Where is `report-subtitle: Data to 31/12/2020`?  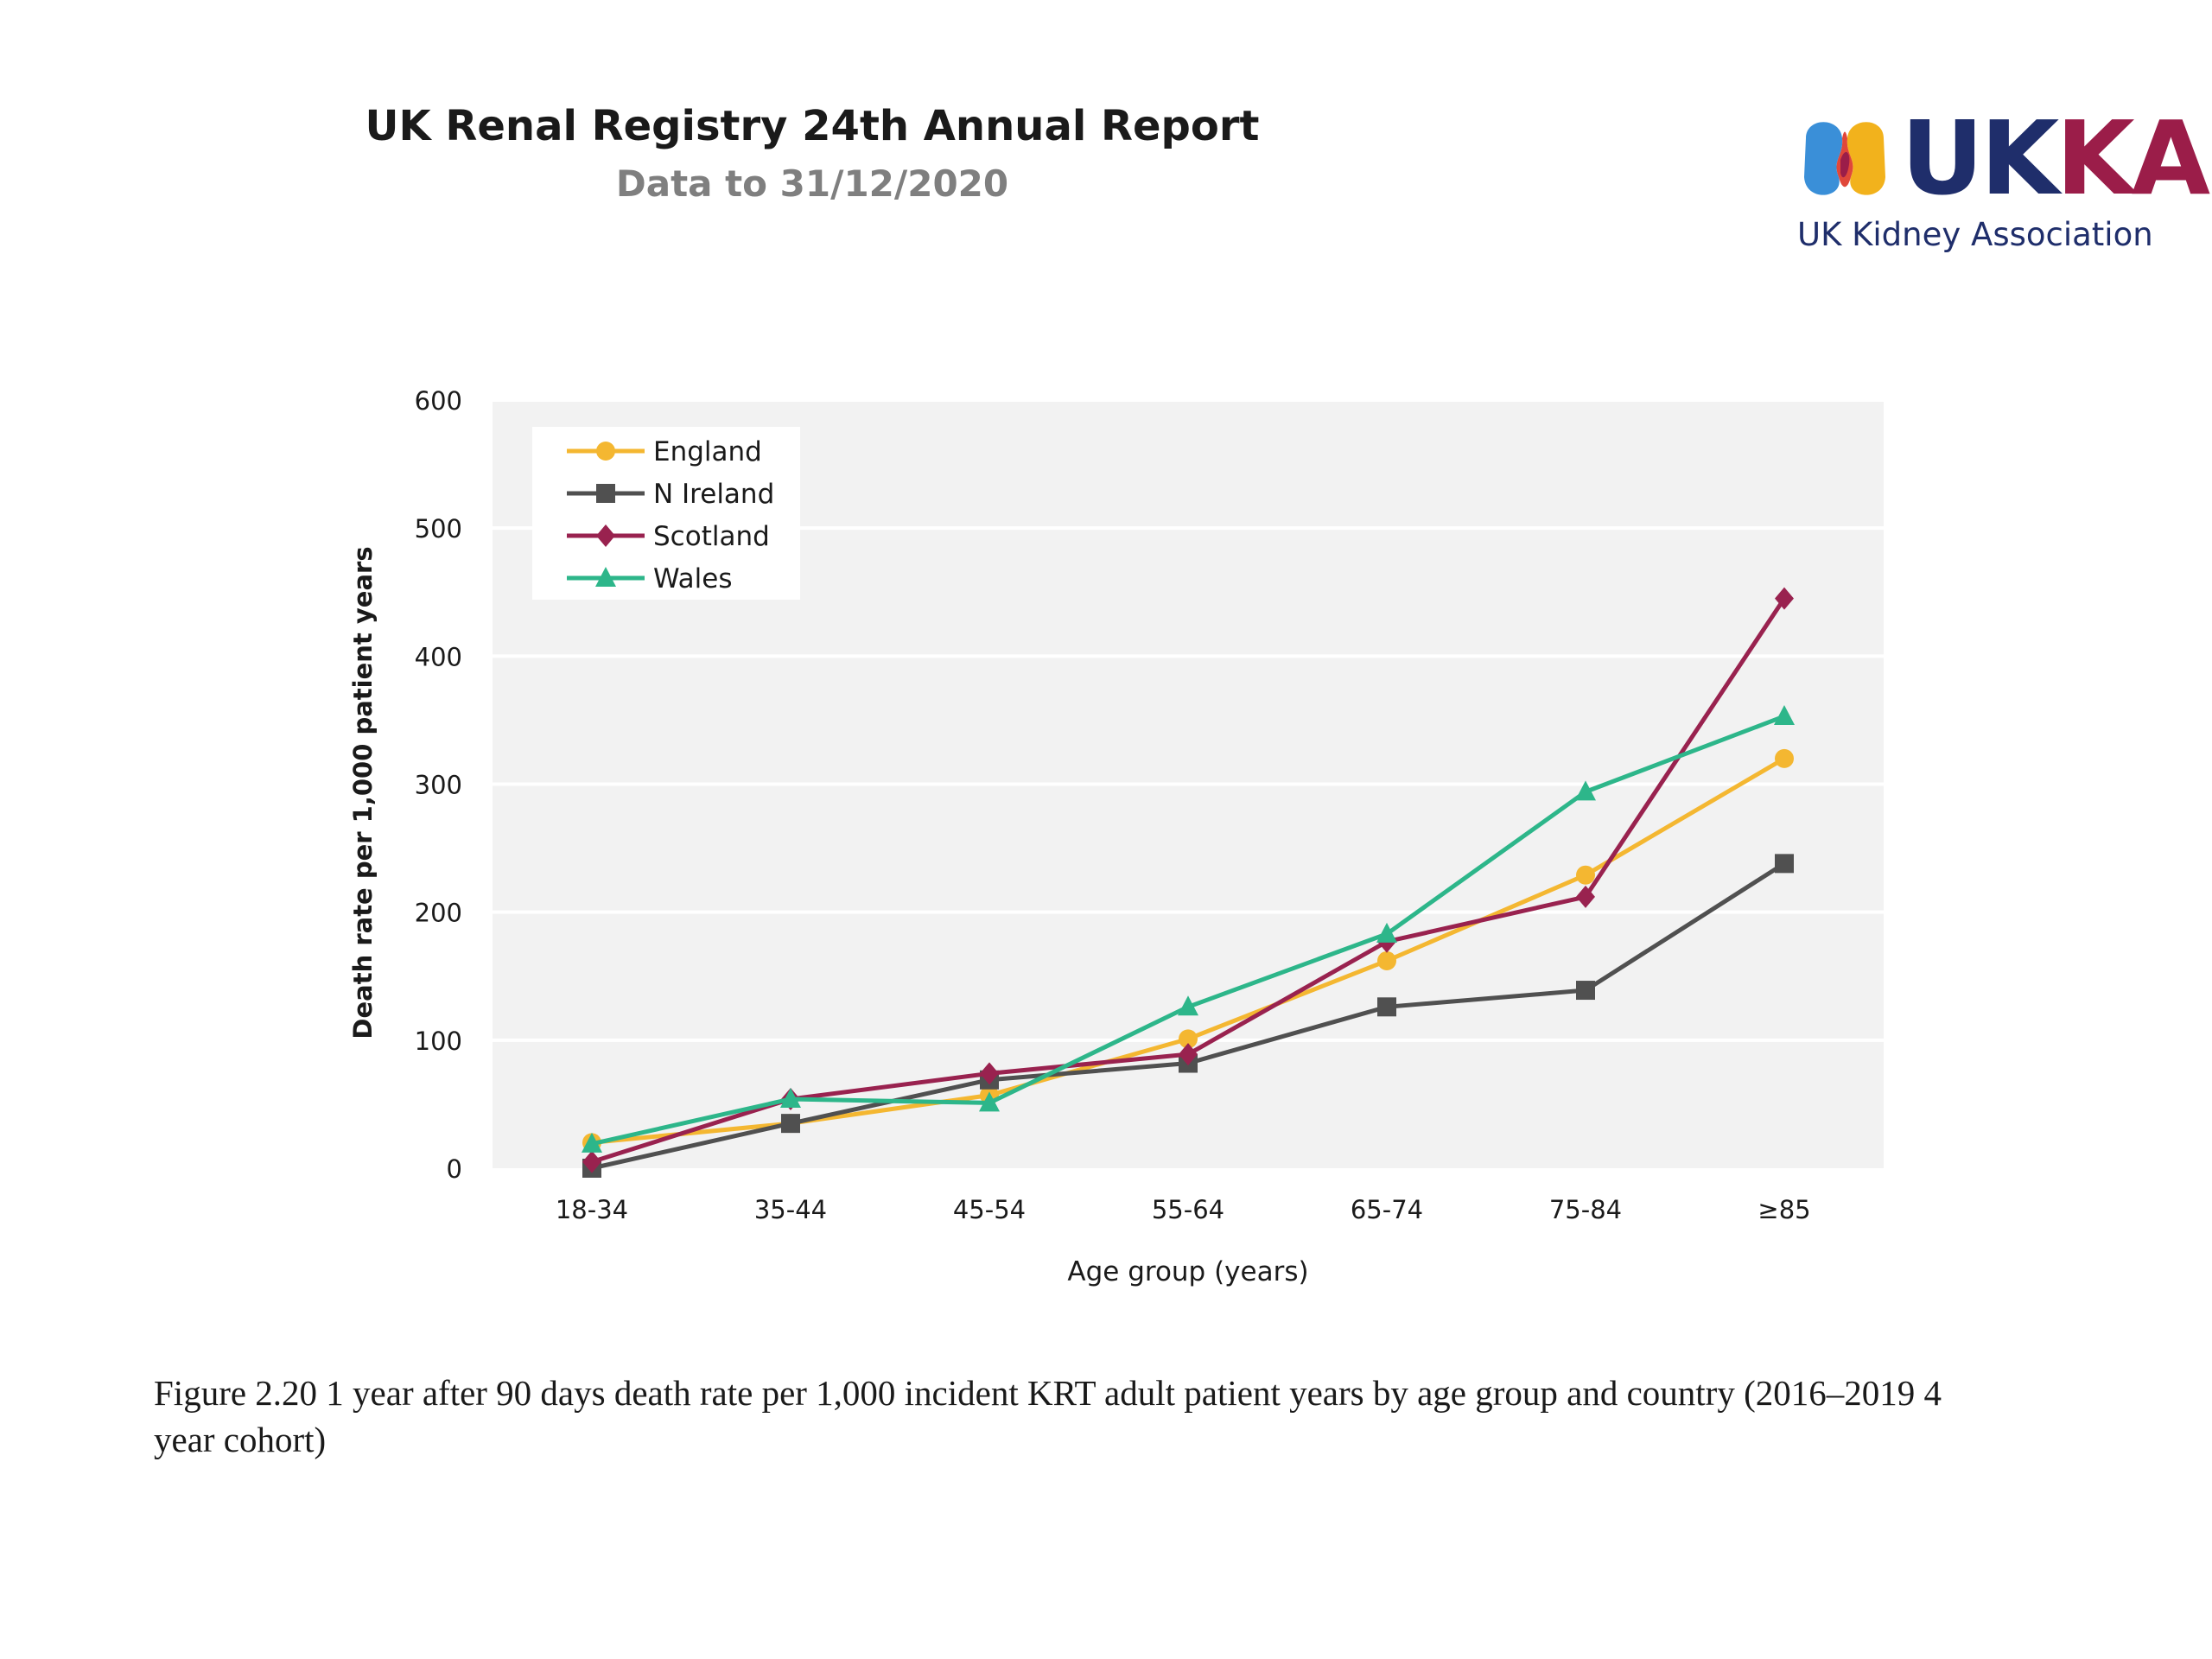 report-subtitle: Data to 31/12/2020 is located at coordinates (812, 183).